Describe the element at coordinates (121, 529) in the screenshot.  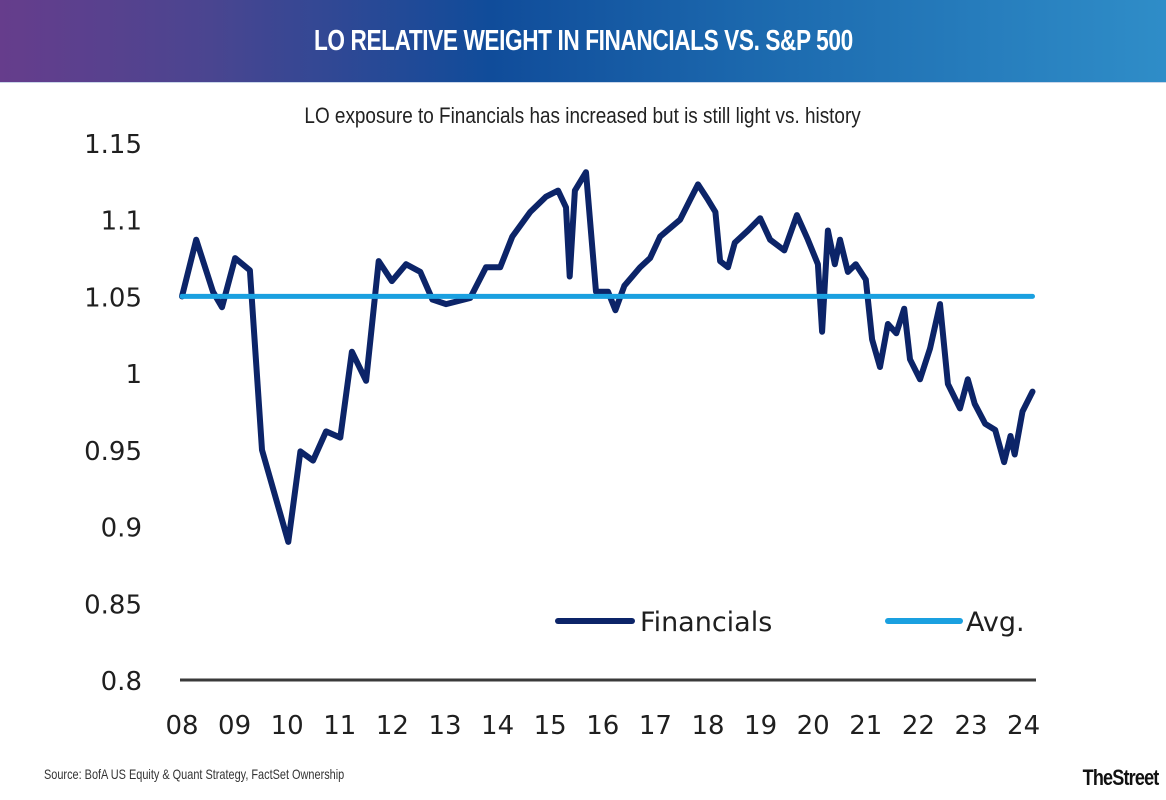
I see `y-tick-label: 0.9` at that location.